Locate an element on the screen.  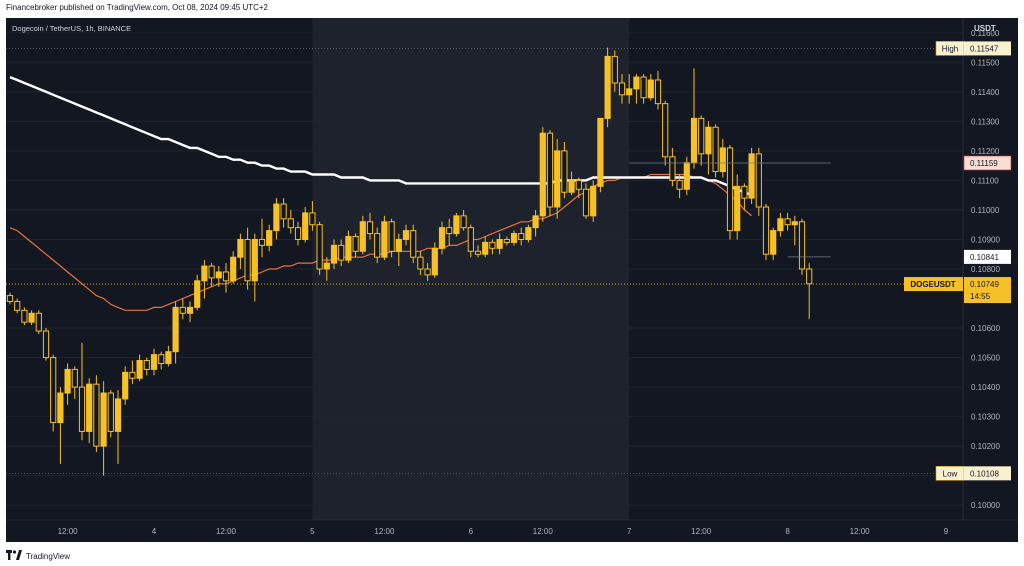
x-tick-label: 8 is located at coordinates (787, 531).